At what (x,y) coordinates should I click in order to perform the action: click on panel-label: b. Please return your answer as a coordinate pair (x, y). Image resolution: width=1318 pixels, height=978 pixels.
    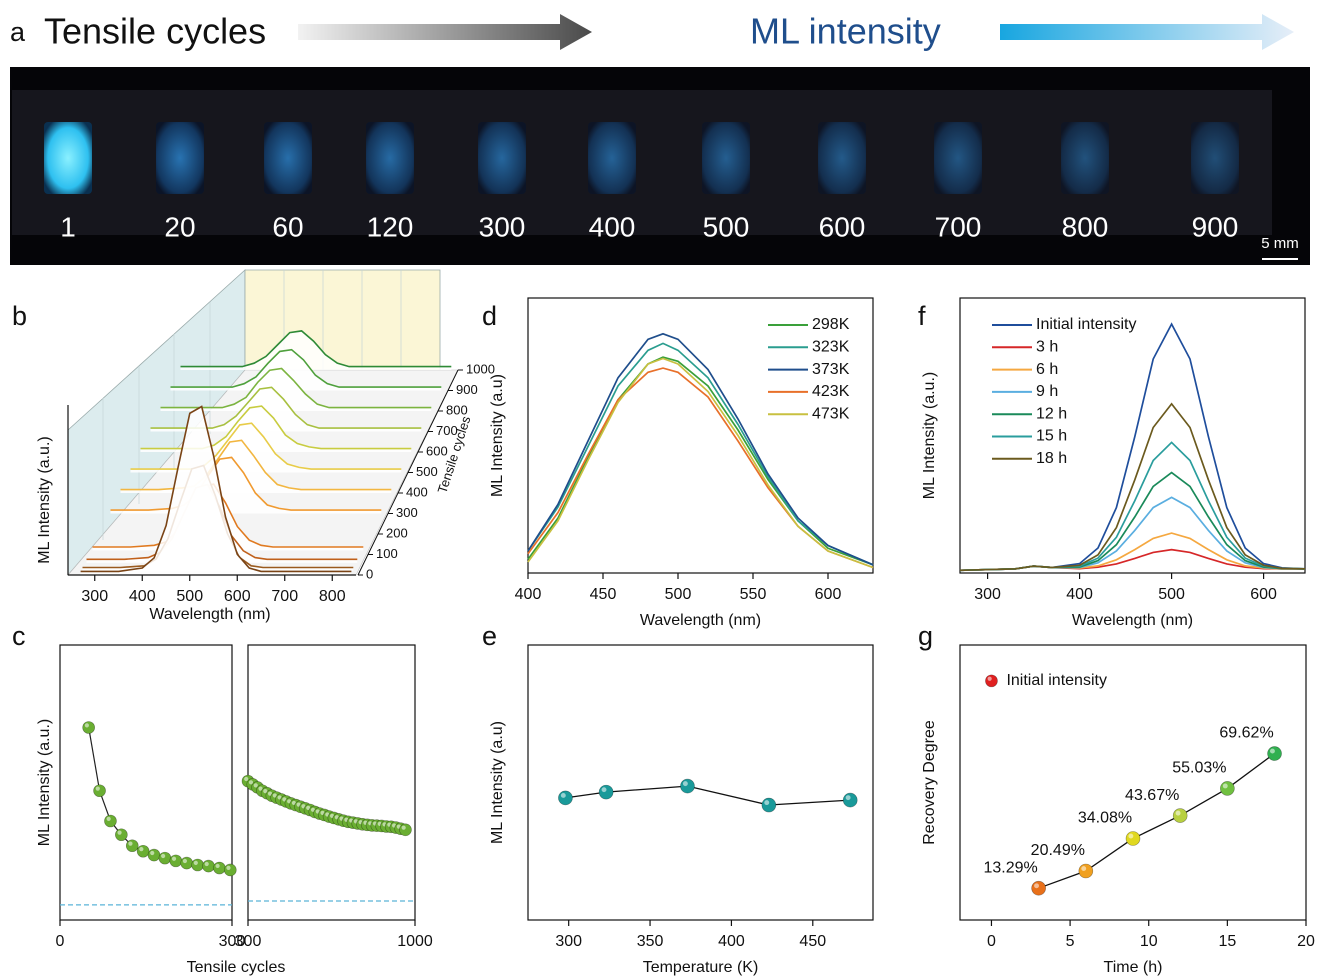
    Looking at the image, I should click on (19, 316).